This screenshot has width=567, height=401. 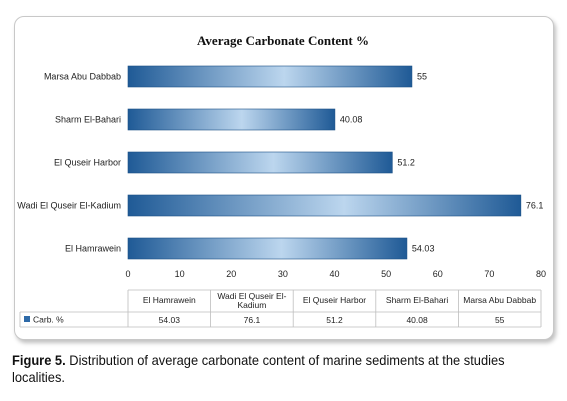 I want to click on x-tick-label: 80, so click(x=541, y=274).